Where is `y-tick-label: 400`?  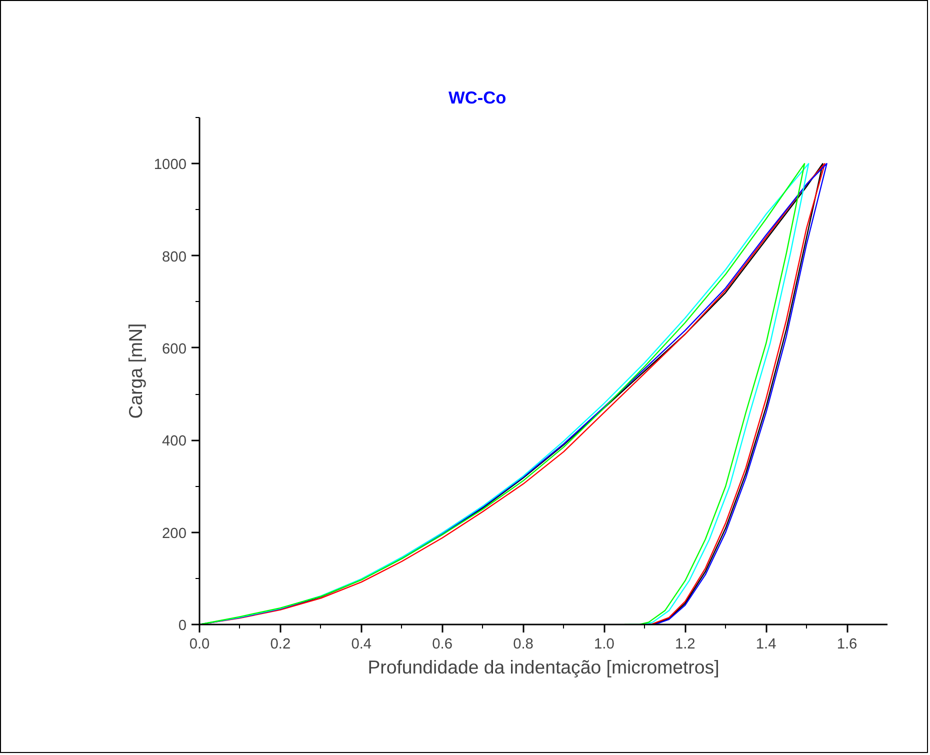
y-tick-label: 400 is located at coordinates (174, 442).